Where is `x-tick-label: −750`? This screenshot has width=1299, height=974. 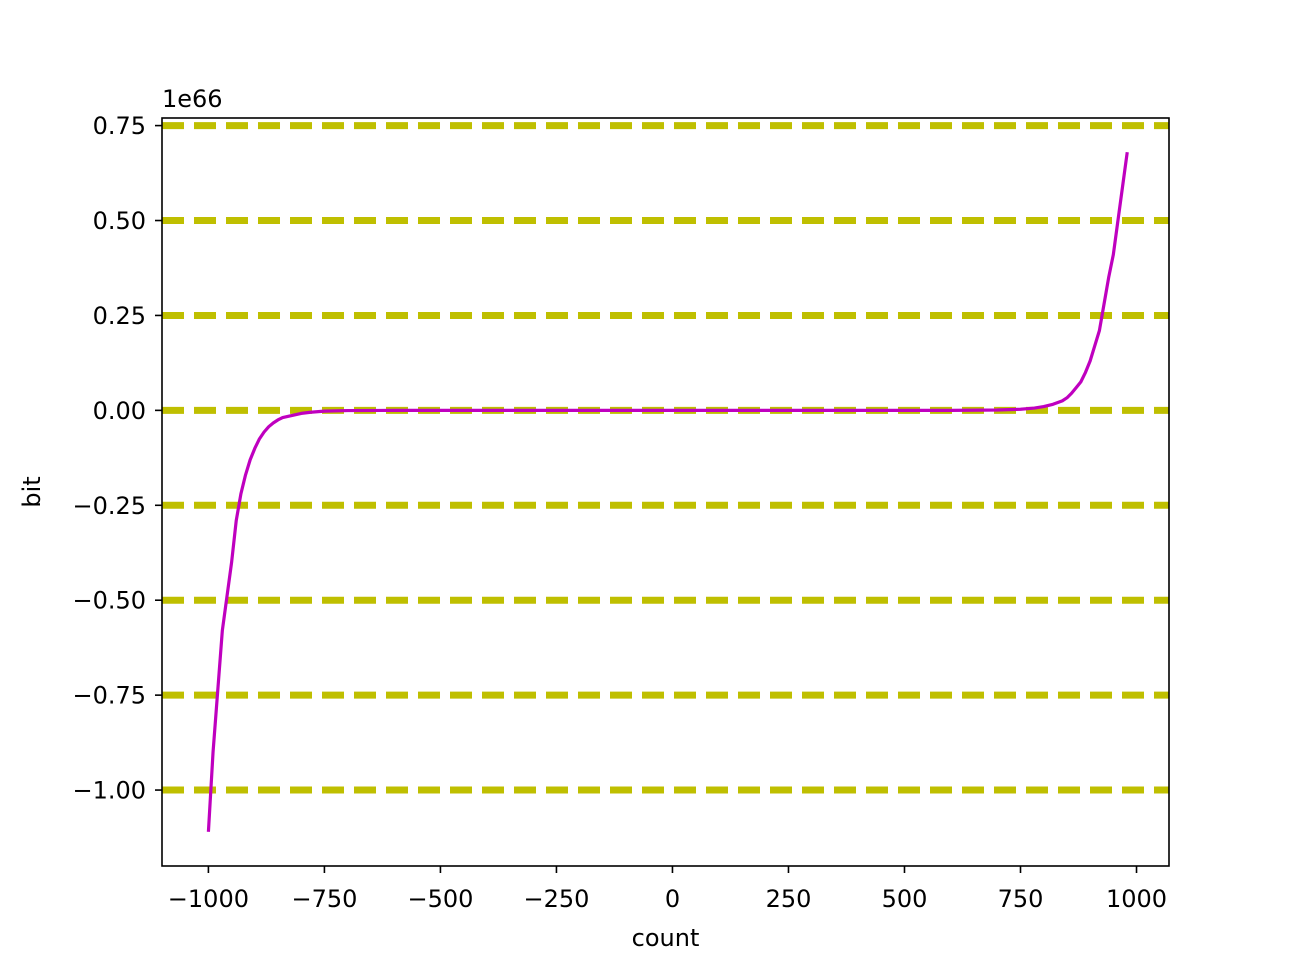 x-tick-label: −750 is located at coordinates (324, 899).